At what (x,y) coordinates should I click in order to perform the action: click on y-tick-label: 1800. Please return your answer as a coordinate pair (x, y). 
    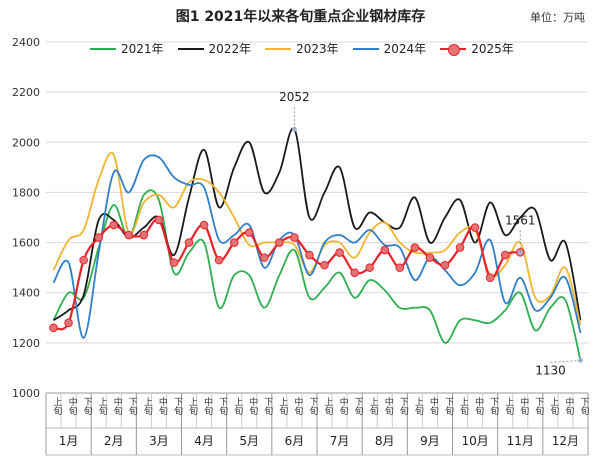
    Looking at the image, I should click on (26, 192).